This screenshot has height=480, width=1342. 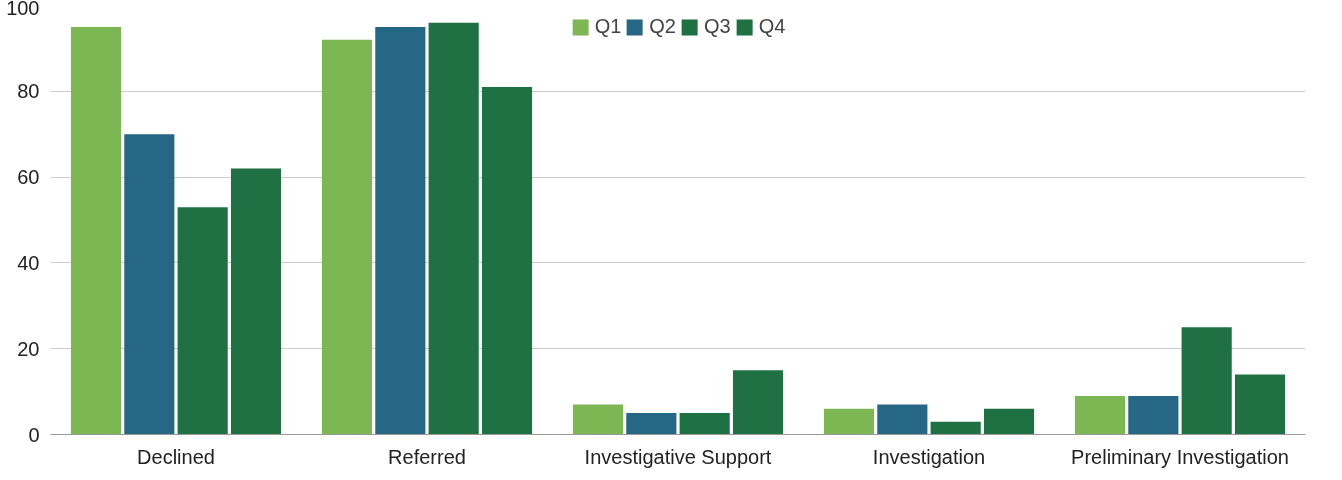 What do you see at coordinates (929, 456) in the screenshot?
I see `x-tick-label: Investigation` at bounding box center [929, 456].